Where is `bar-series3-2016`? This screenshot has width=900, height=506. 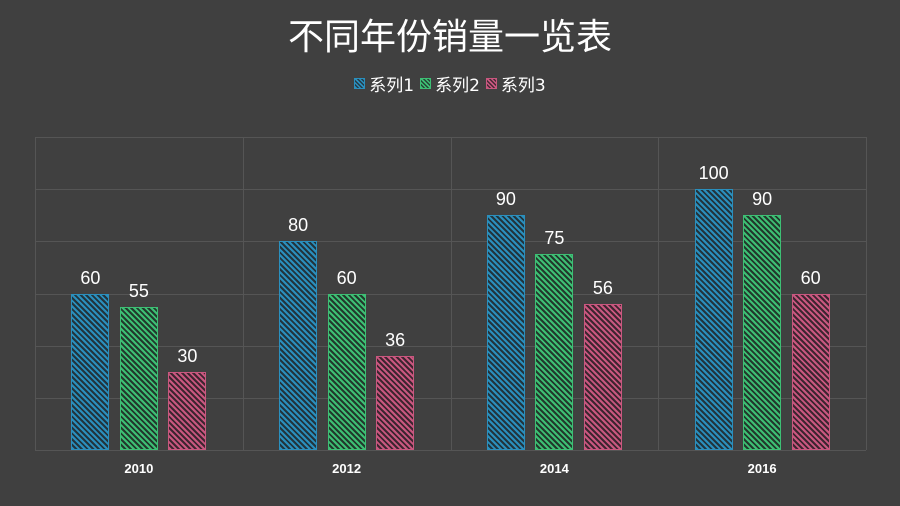 bar-series3-2016 is located at coordinates (810, 371).